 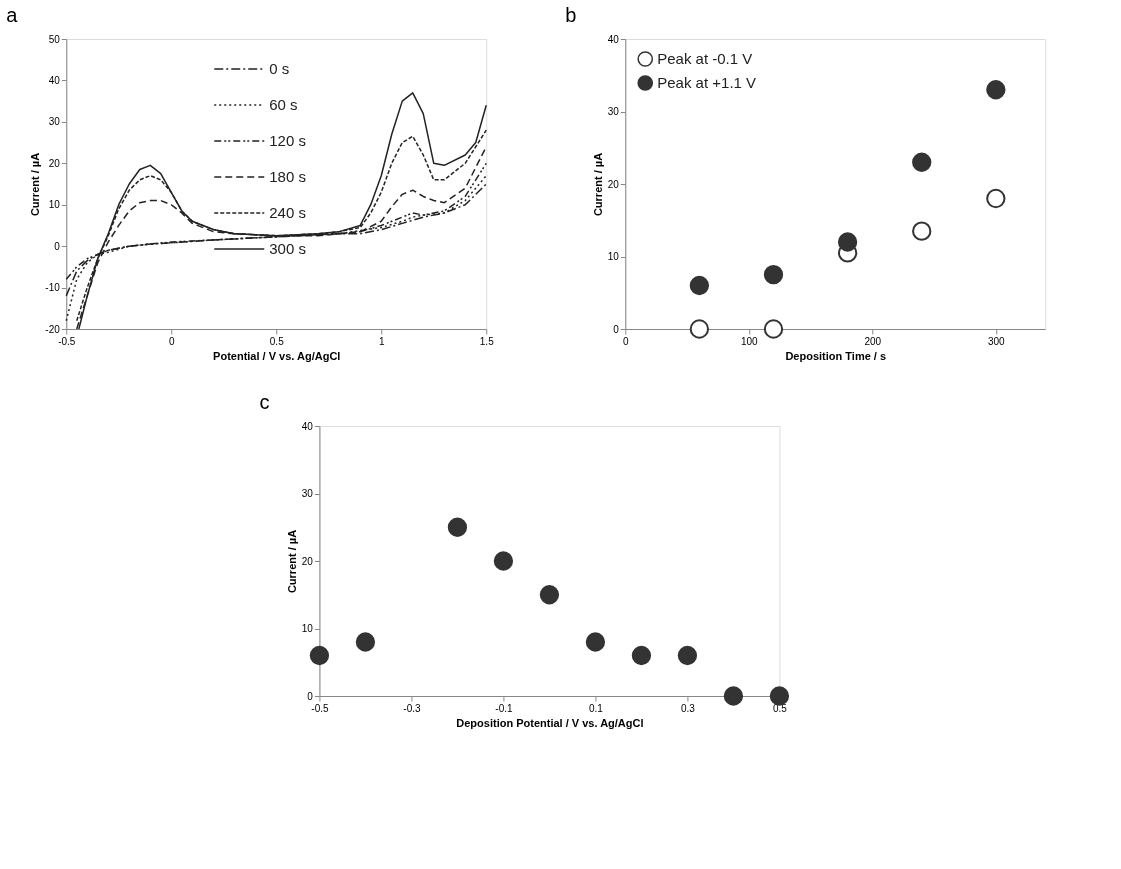 What do you see at coordinates (688, 708) in the screenshot?
I see `x-tick-label: 0.3` at bounding box center [688, 708].